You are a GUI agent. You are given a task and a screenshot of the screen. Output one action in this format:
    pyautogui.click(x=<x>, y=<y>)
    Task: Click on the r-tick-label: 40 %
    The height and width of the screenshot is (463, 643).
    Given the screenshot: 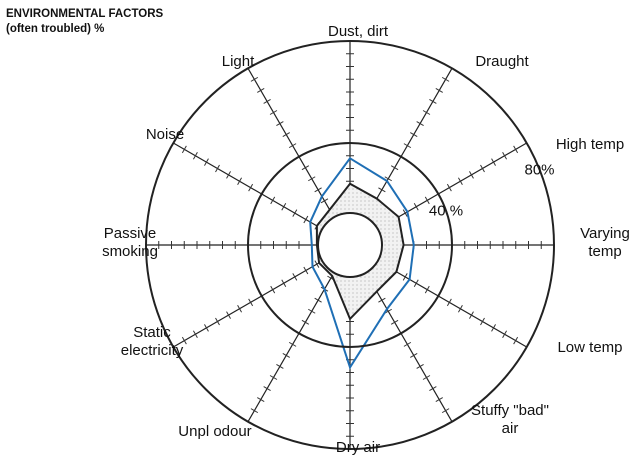 What is the action you would take?
    pyautogui.click(x=446, y=211)
    